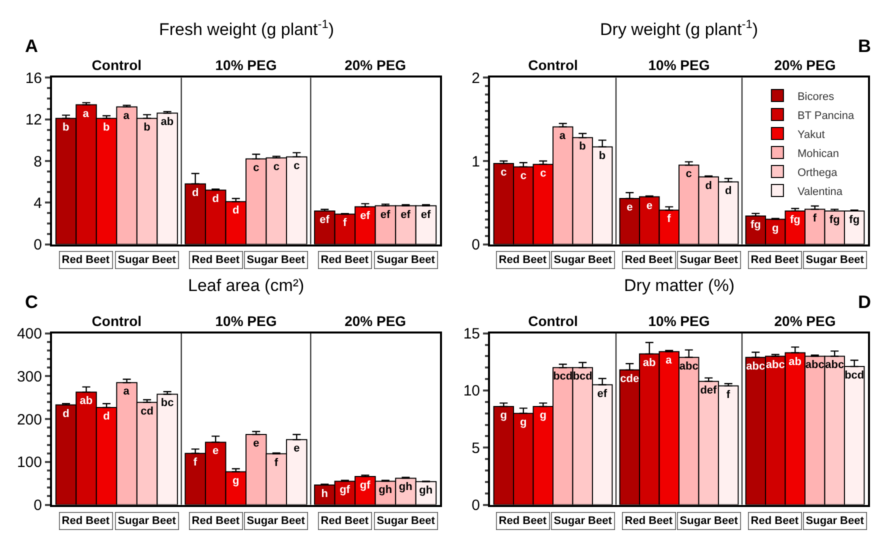  What do you see at coordinates (38, 161) in the screenshot?
I see `y-tick-label: 8` at bounding box center [38, 161].